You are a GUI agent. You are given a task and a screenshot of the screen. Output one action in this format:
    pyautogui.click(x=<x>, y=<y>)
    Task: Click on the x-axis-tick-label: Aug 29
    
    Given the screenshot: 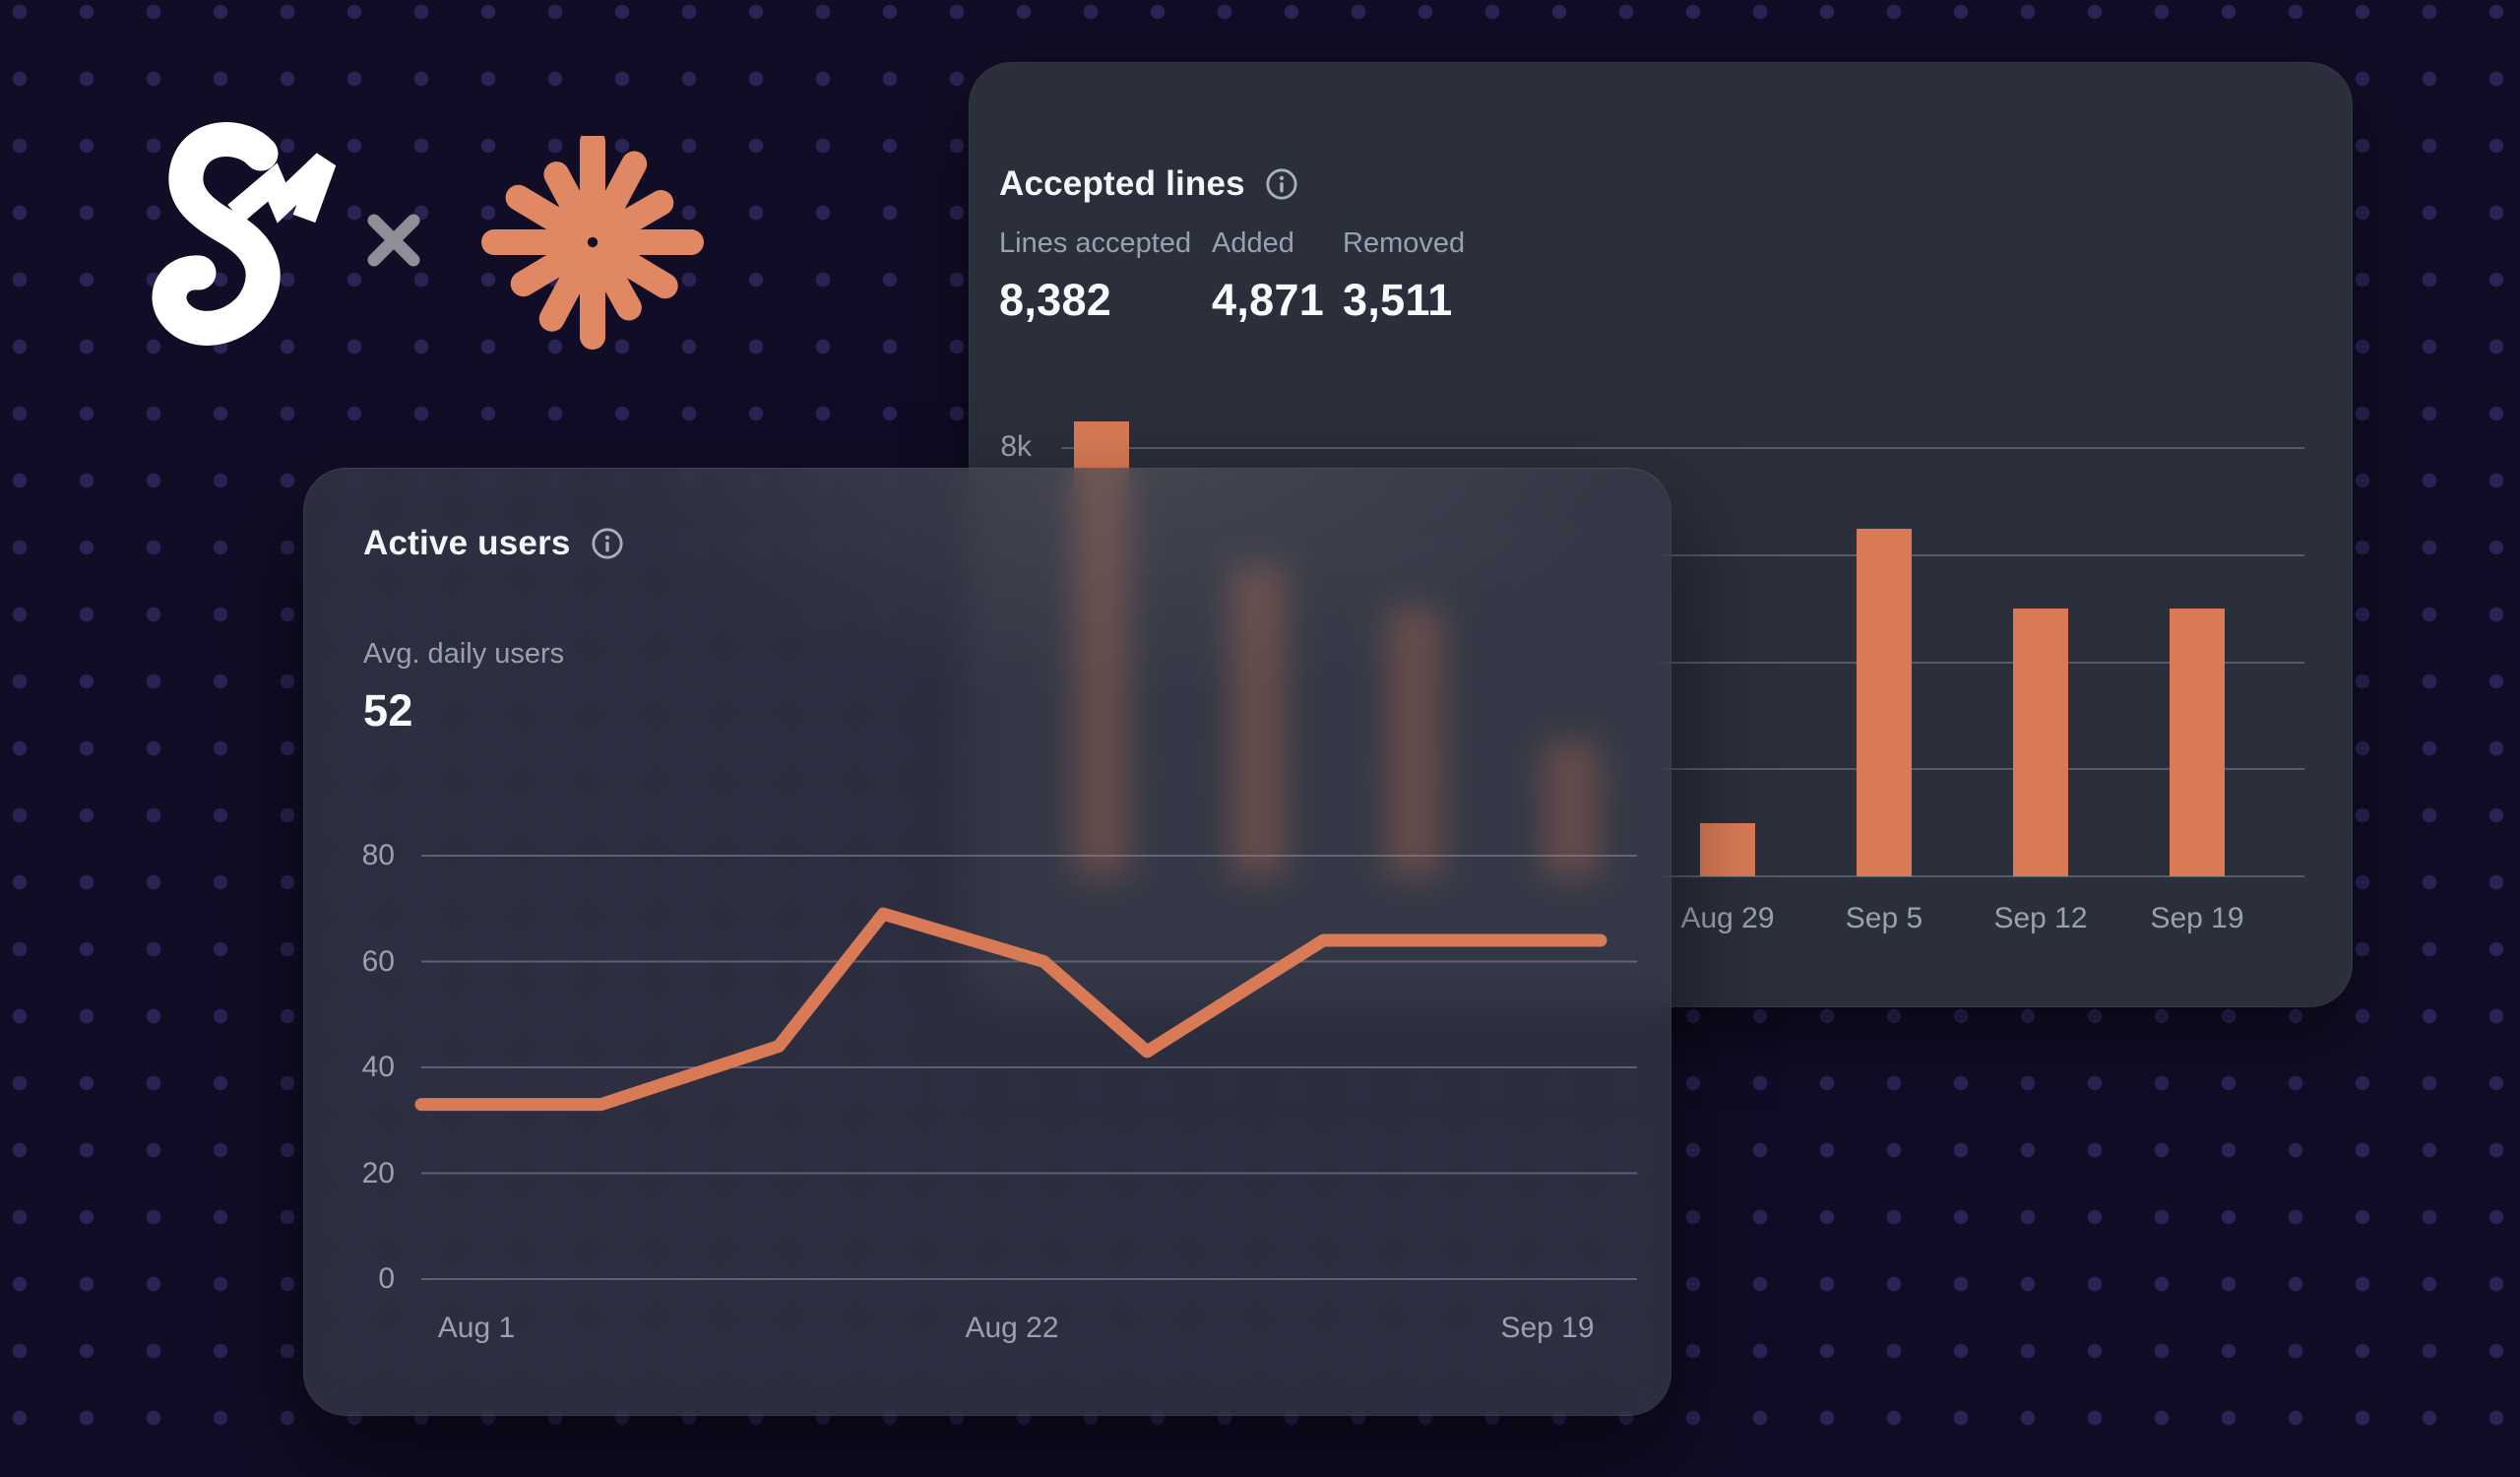 What is the action you would take?
    pyautogui.click(x=1727, y=918)
    